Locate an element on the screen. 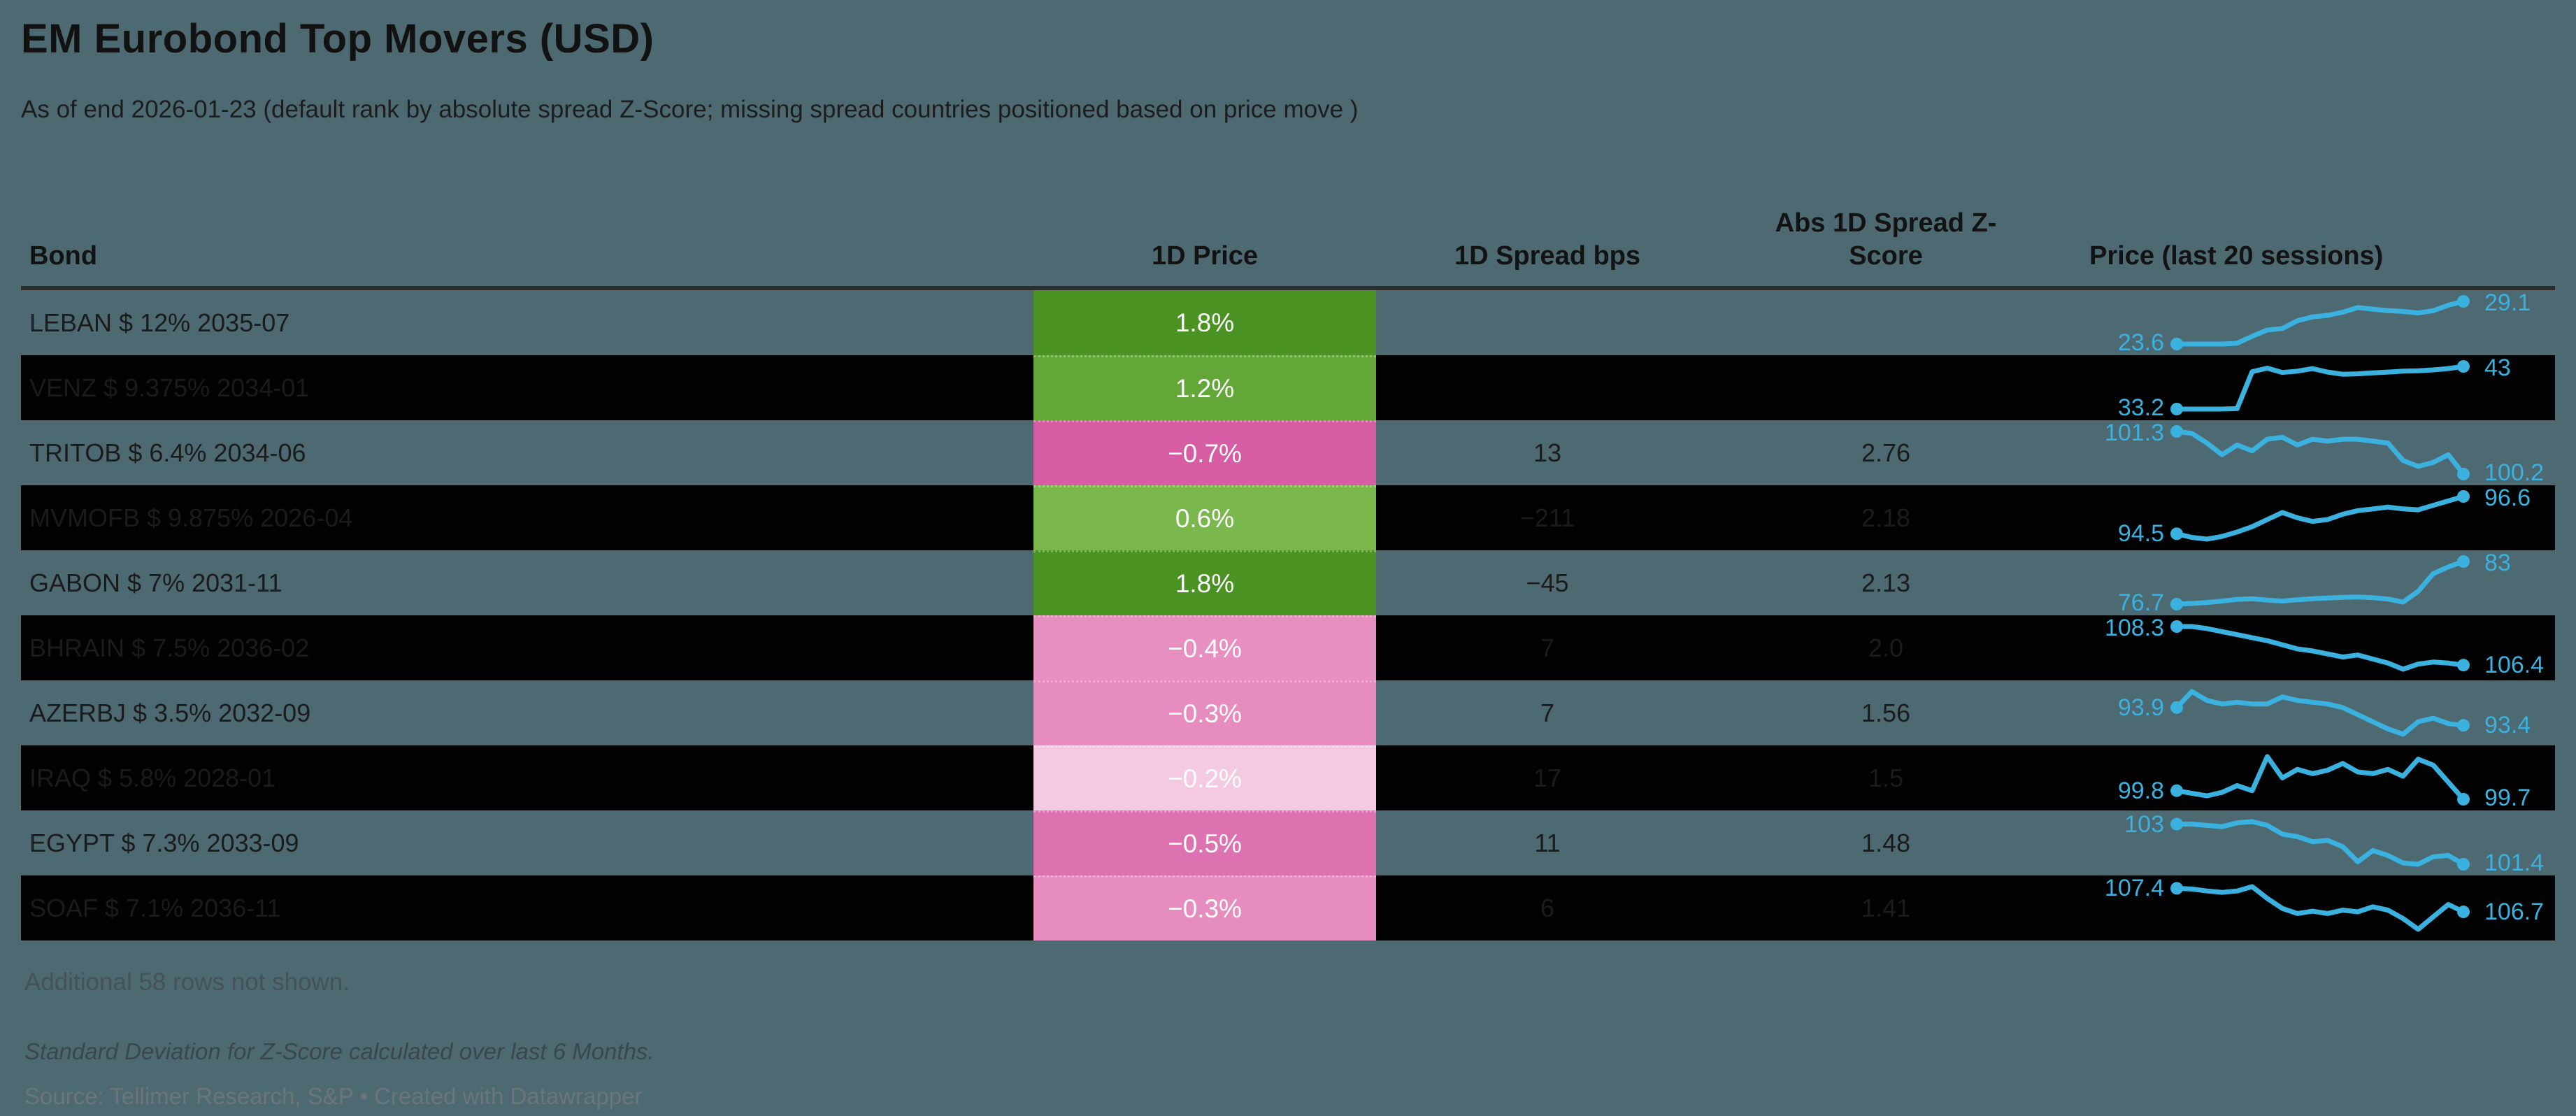 The image size is (2576, 1116). price-change-value: 0.6% is located at coordinates (1205, 518).